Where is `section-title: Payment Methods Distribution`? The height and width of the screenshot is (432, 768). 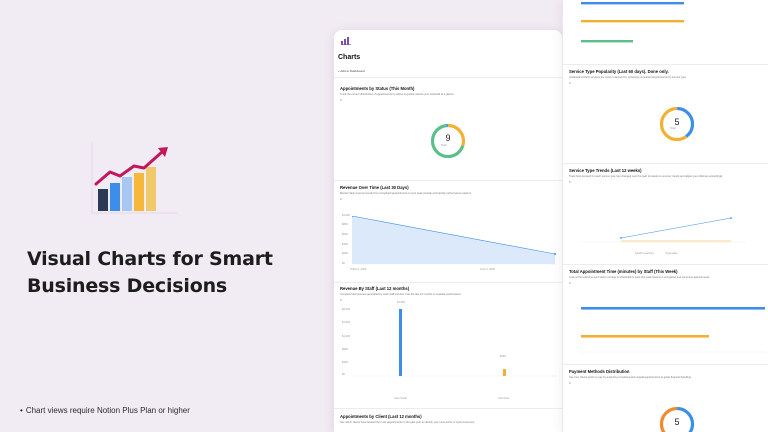 section-title: Payment Methods Distribution is located at coordinates (599, 371).